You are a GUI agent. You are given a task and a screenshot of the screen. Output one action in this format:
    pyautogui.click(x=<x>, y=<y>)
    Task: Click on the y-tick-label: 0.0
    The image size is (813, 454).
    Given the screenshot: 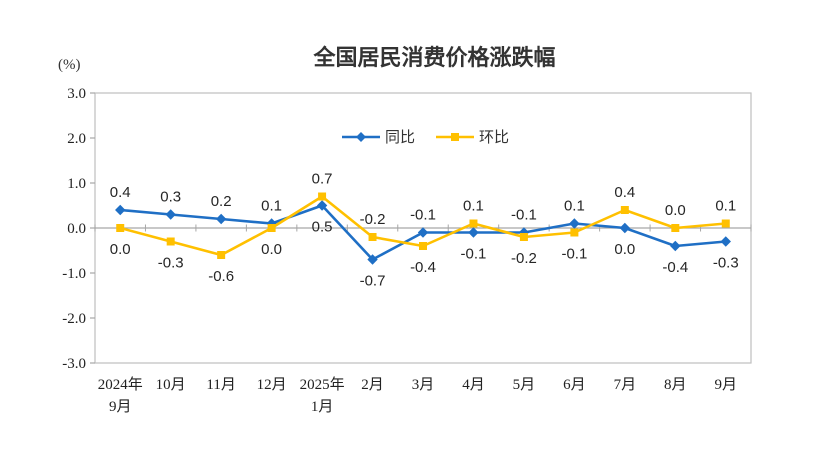 What is the action you would take?
    pyautogui.click(x=76, y=229)
    